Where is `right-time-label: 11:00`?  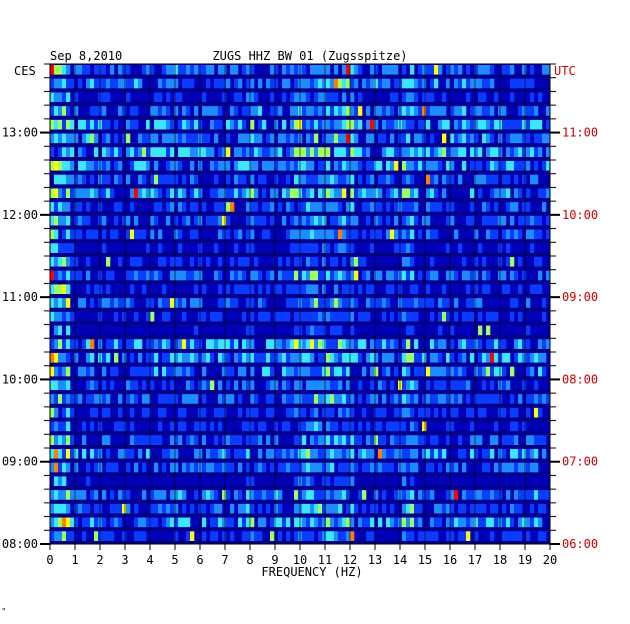
right-time-label: 11:00 is located at coordinates (580, 133).